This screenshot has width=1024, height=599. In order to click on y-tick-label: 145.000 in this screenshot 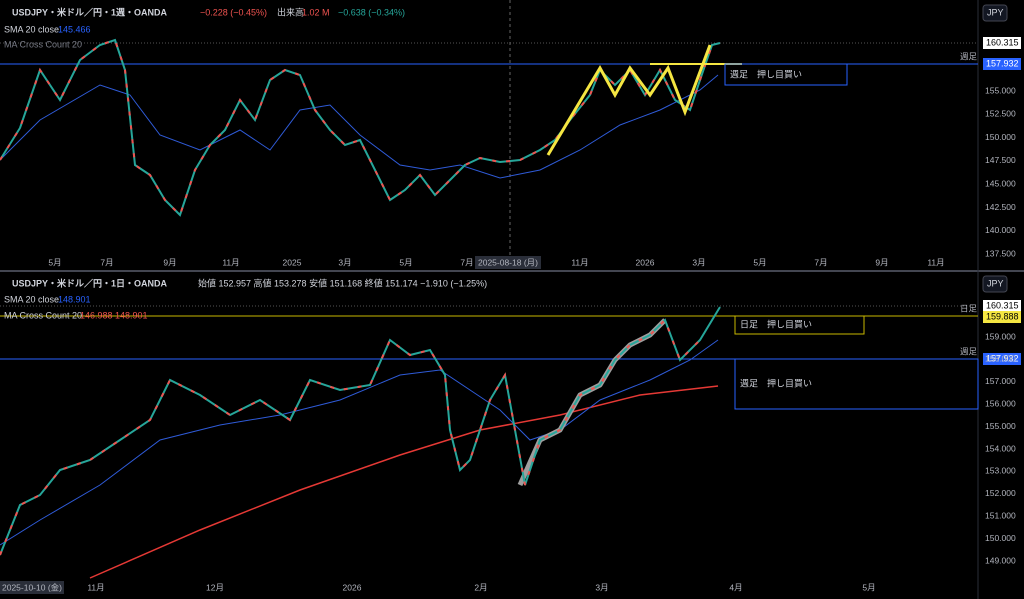, I will do `click(1000, 183)`.